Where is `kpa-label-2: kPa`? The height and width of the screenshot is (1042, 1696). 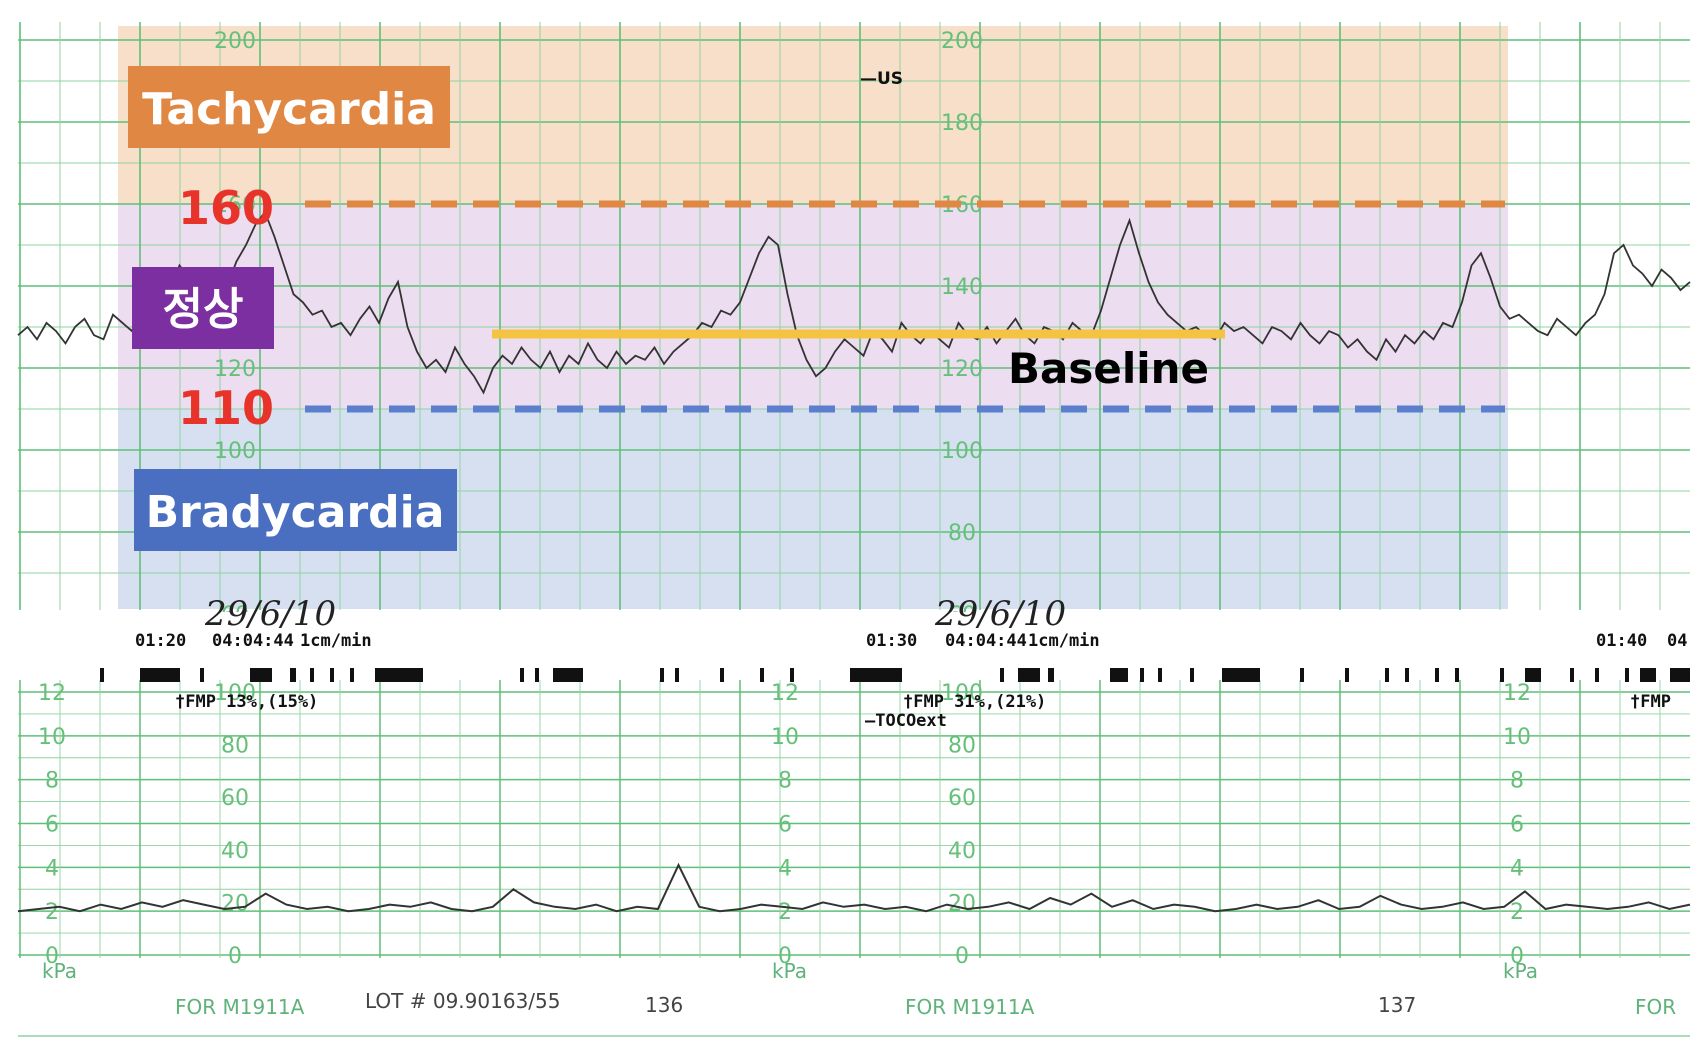
kpa-label-2: kPa is located at coordinates (789, 971).